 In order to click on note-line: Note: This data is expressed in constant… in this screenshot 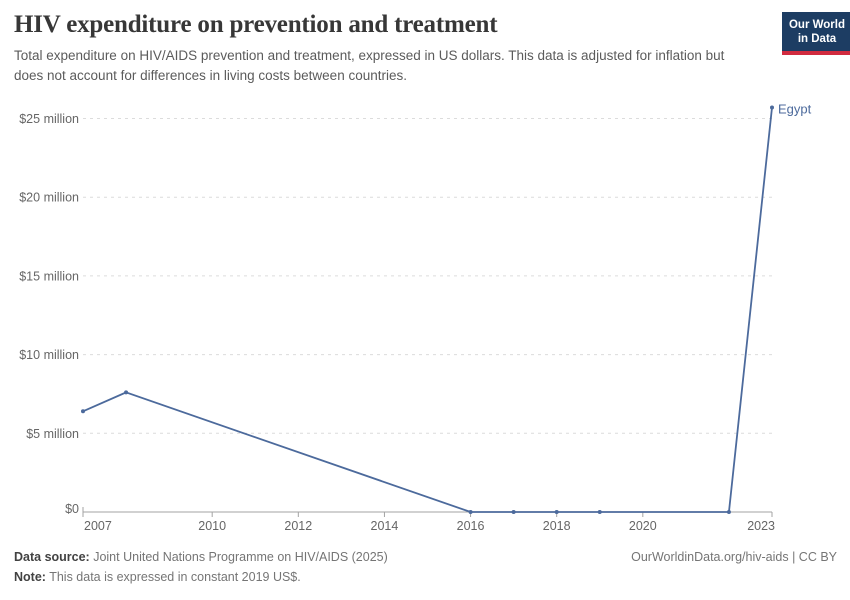, I will do `click(425, 577)`.